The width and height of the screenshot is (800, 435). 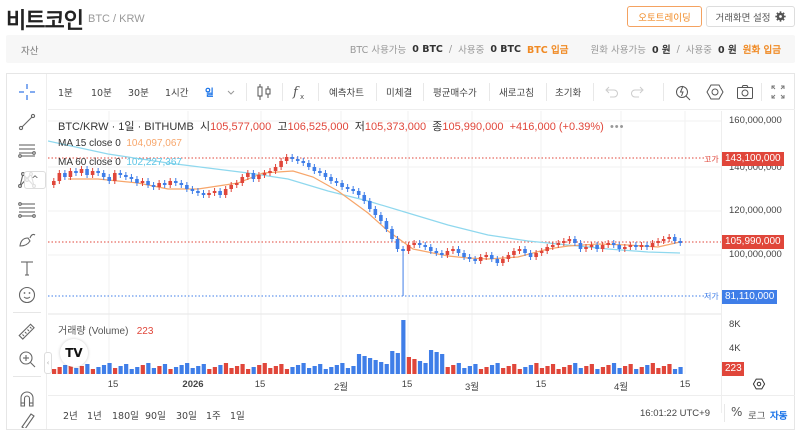 What do you see at coordinates (685, 384) in the screenshot?
I see `x-tick: 15` at bounding box center [685, 384].